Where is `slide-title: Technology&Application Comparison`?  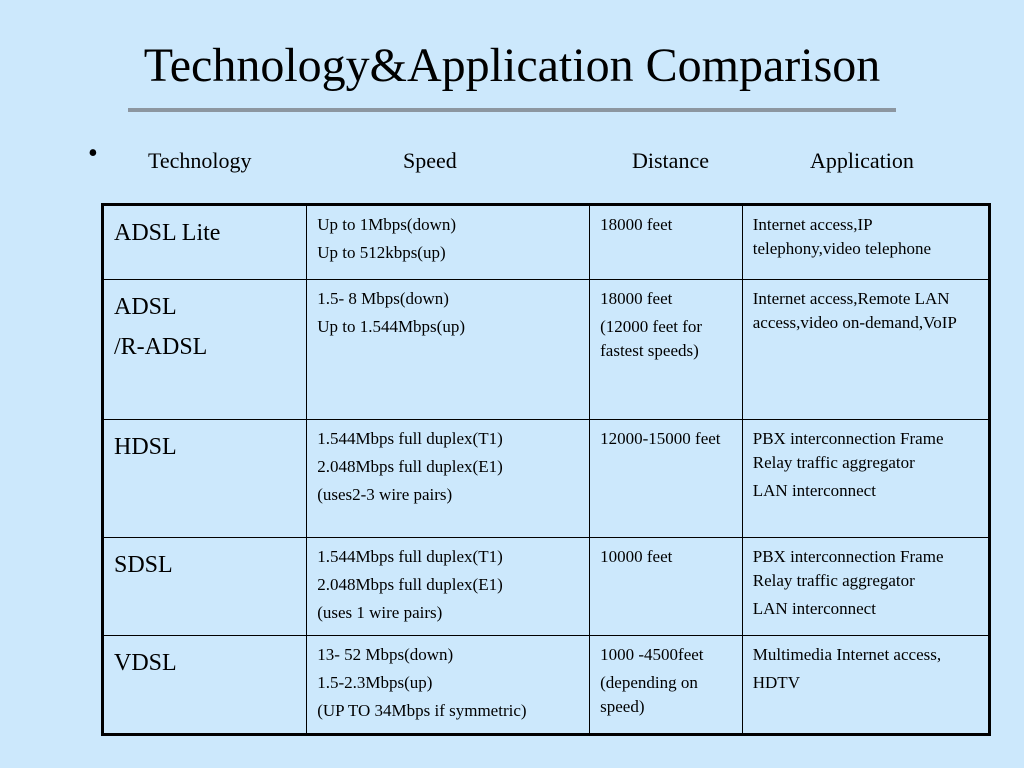
slide-title: Technology&Application Comparison is located at coordinates (512, 65).